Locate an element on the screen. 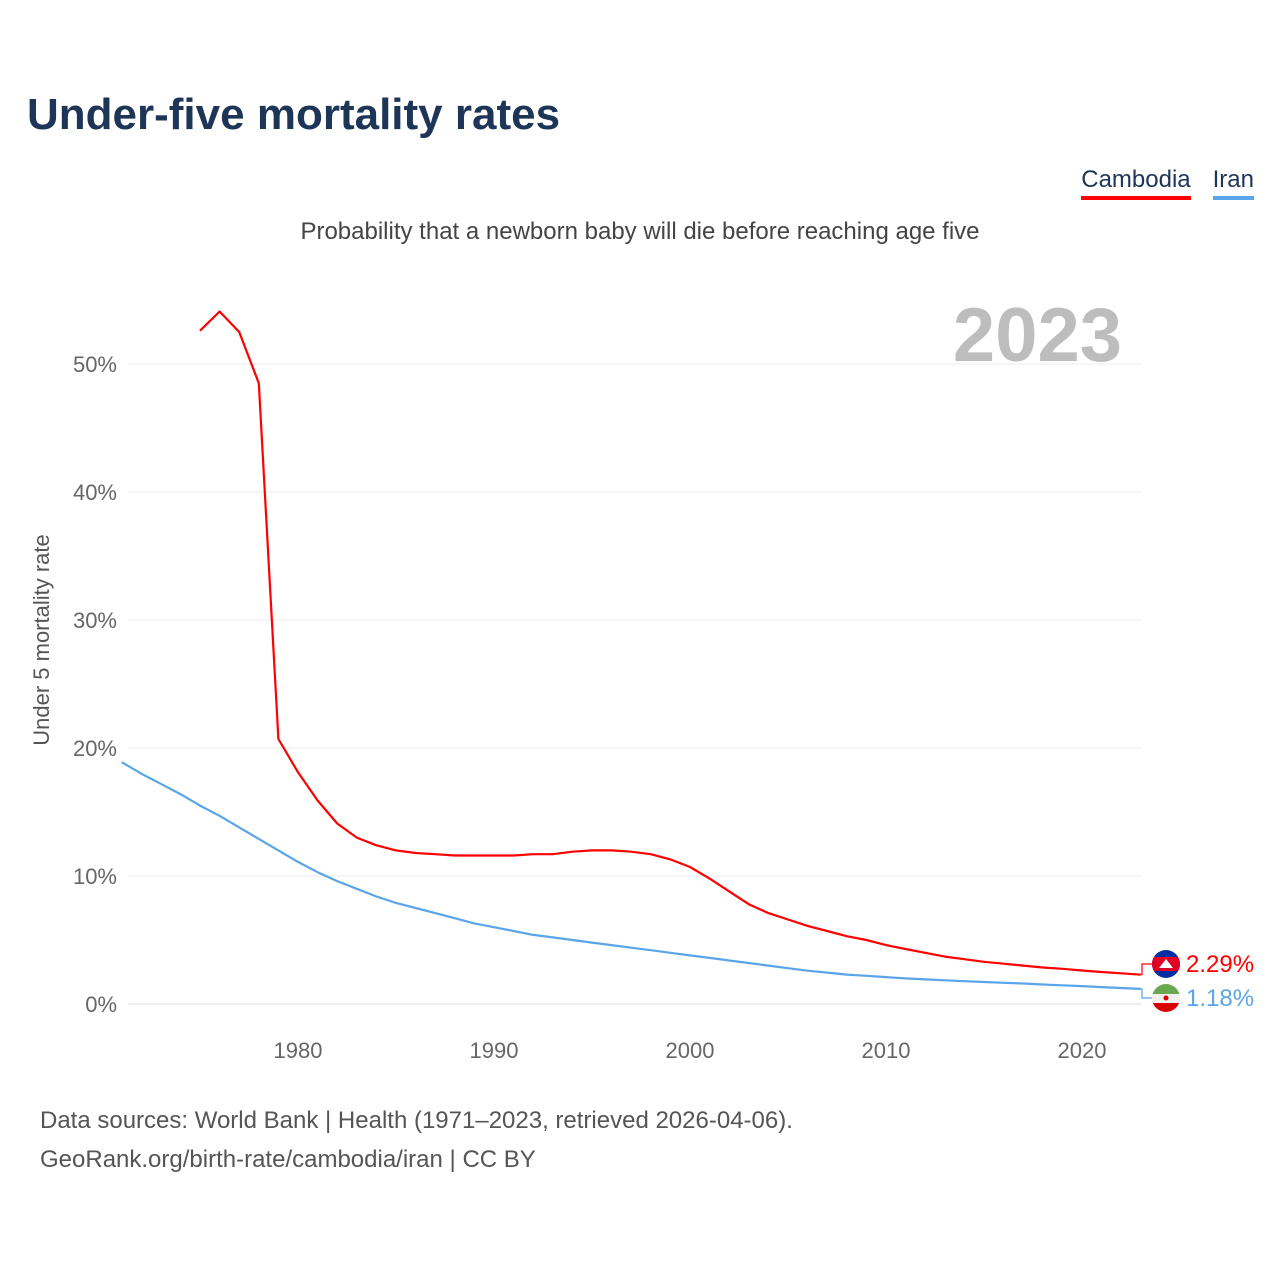 The image size is (1280, 1280). y-tick-label: 50% is located at coordinates (95, 364).